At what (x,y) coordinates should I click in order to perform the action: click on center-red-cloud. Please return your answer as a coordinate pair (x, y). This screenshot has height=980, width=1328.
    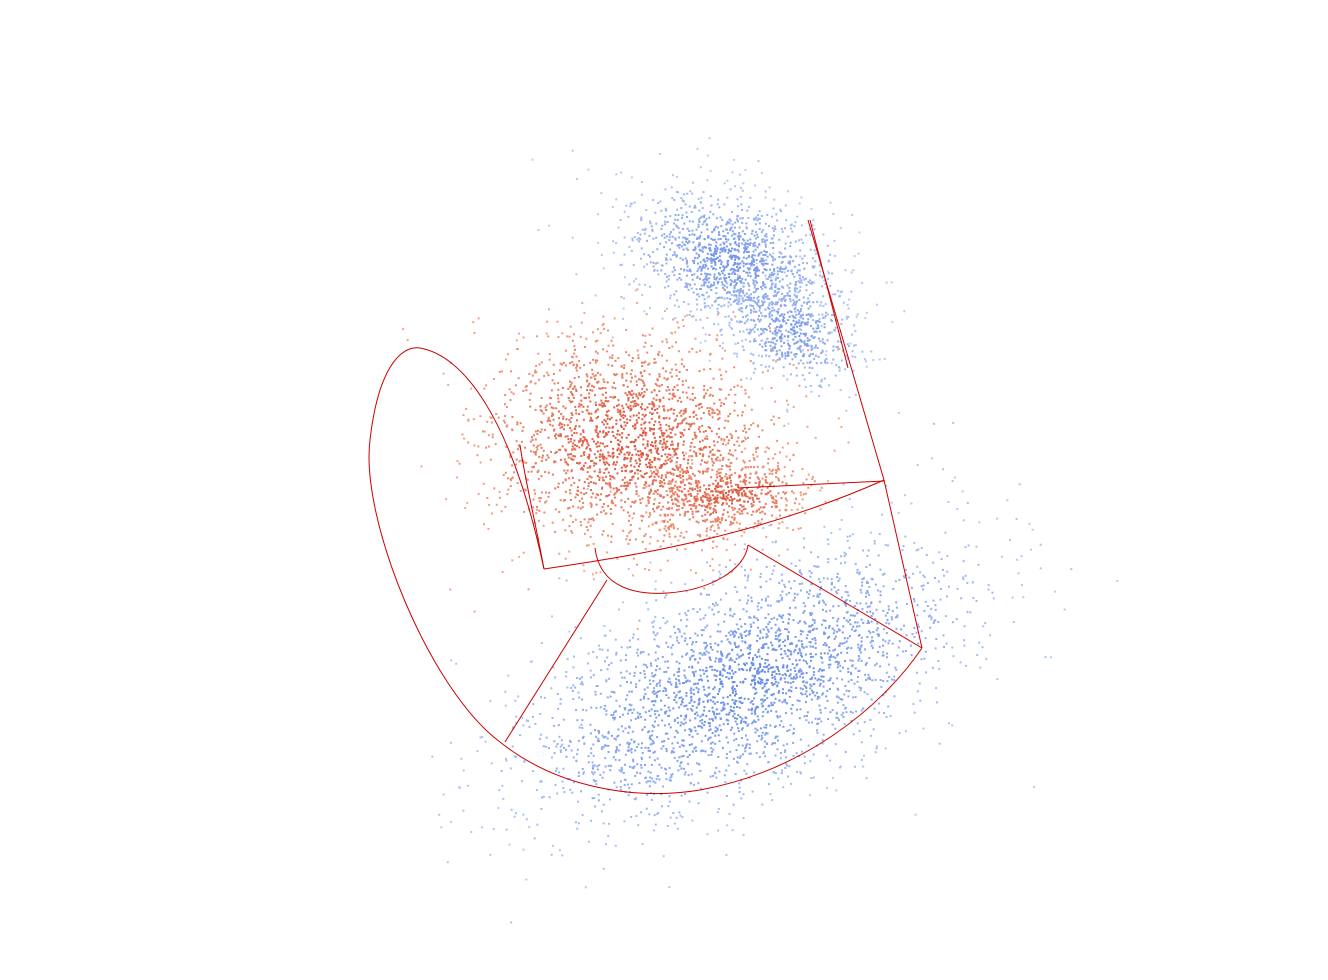
    Looking at the image, I should click on (669, 447).